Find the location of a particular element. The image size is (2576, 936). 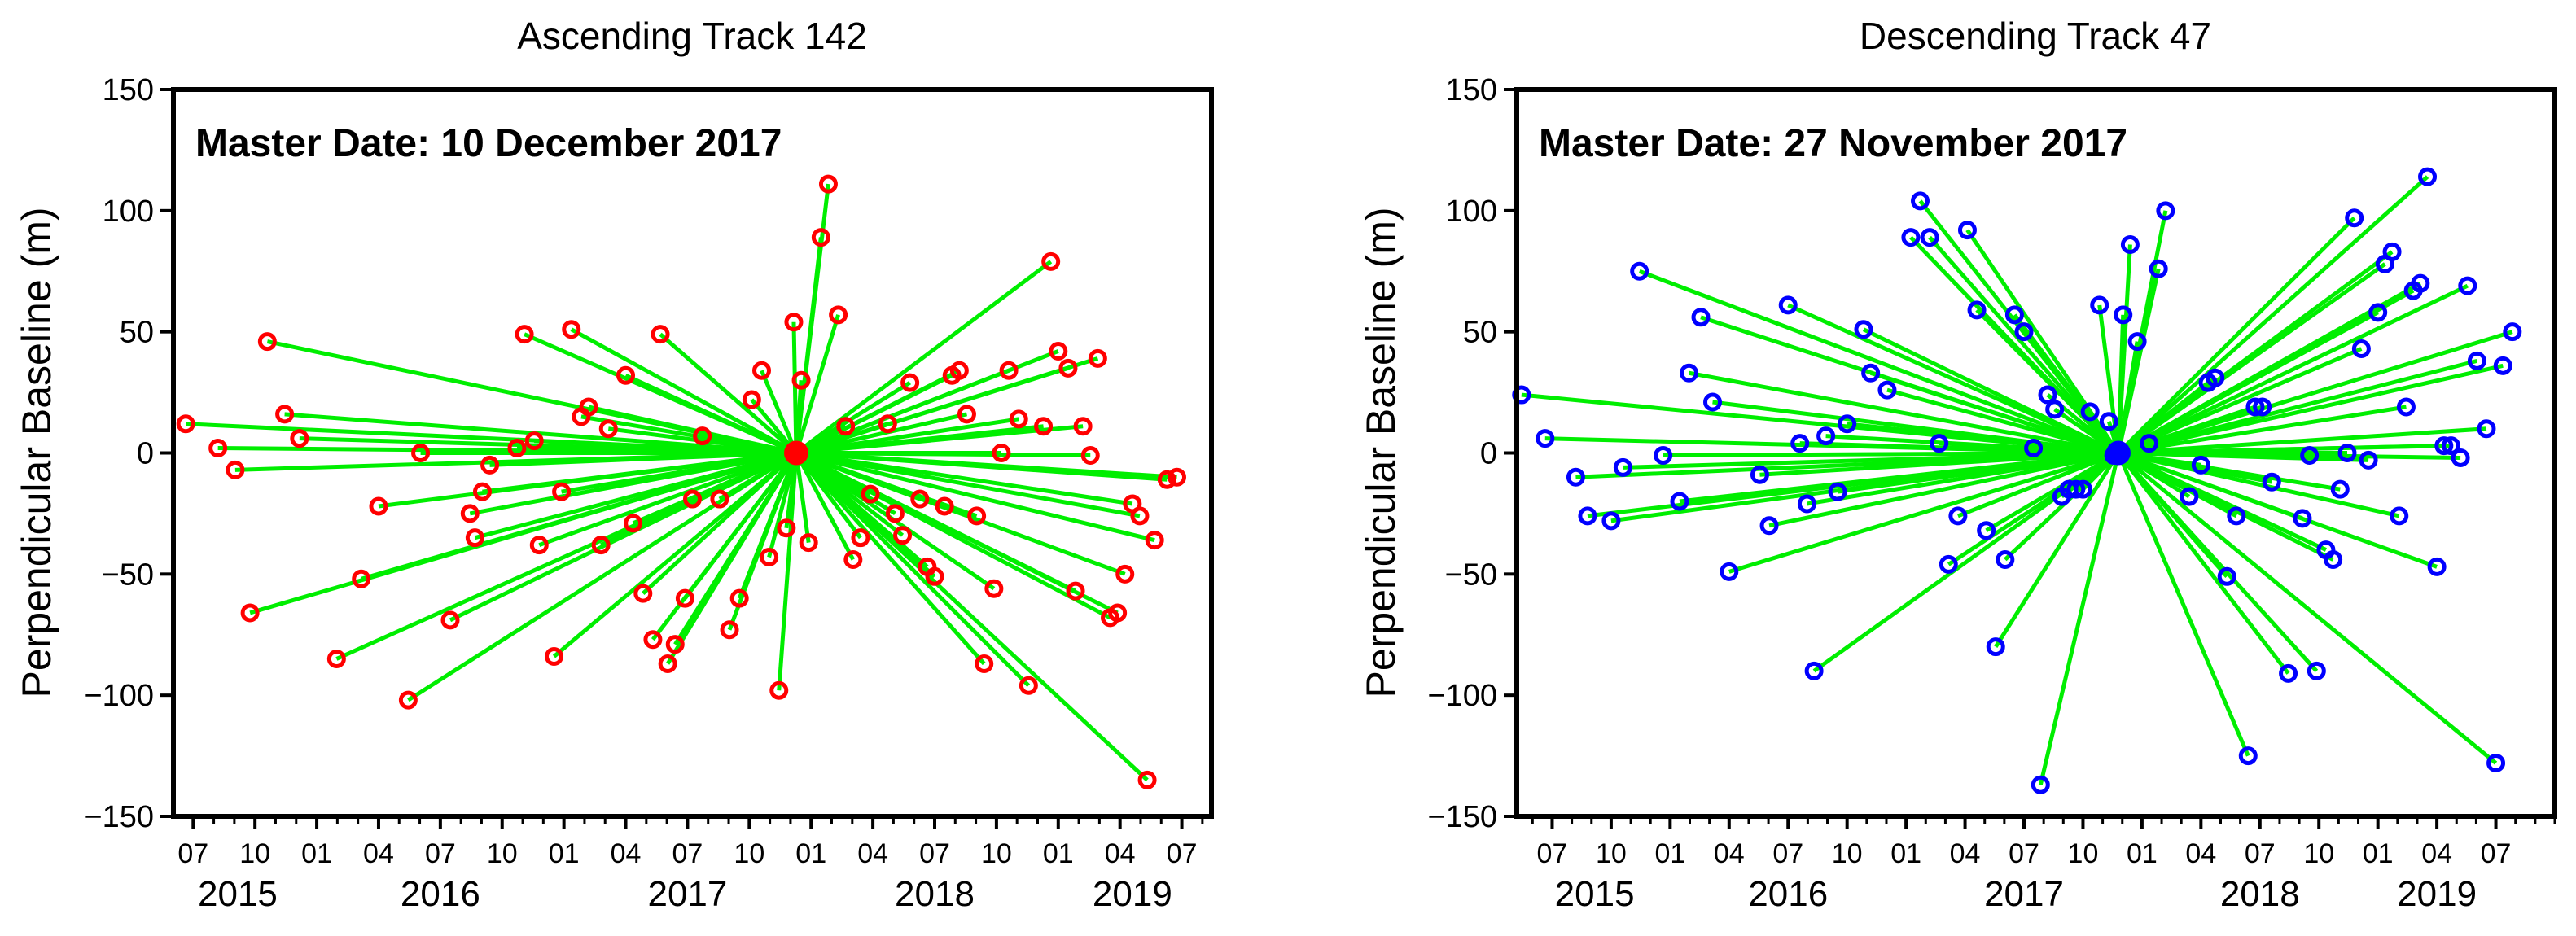

y-tick-label-6: 150 is located at coordinates (128, 90).